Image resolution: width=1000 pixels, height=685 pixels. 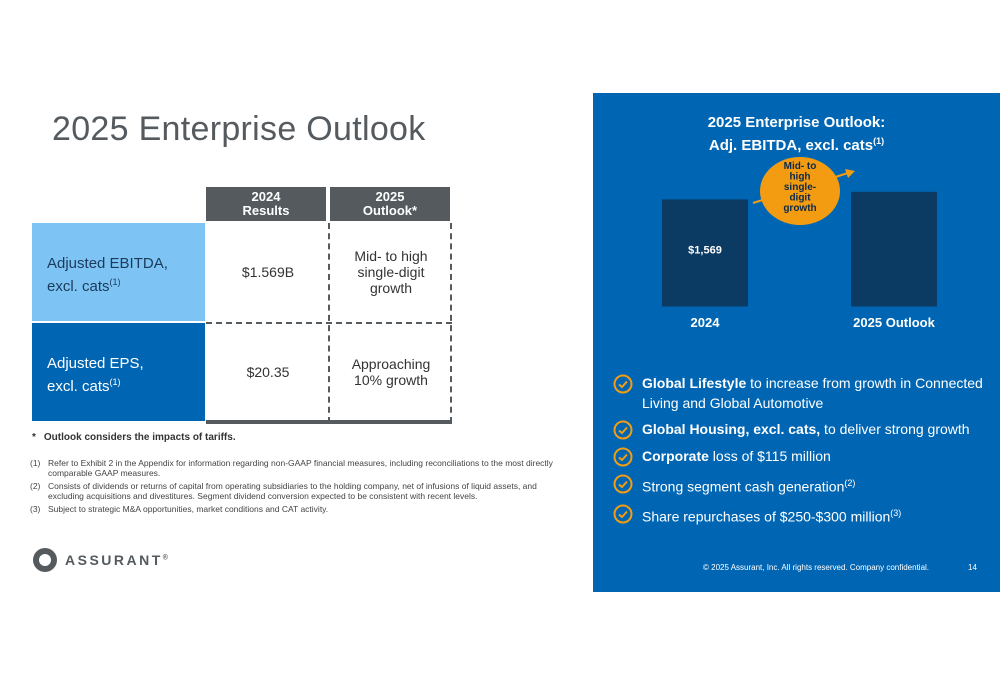 What do you see at coordinates (894, 249) in the screenshot?
I see `bar-2025-outlook` at bounding box center [894, 249].